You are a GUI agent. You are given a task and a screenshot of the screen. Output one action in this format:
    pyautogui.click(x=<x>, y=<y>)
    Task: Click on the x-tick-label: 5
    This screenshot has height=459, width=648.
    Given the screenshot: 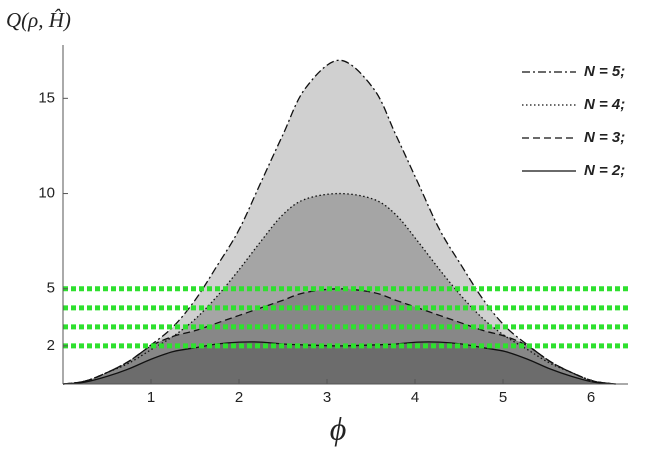 What is the action you would take?
    pyautogui.click(x=503, y=397)
    